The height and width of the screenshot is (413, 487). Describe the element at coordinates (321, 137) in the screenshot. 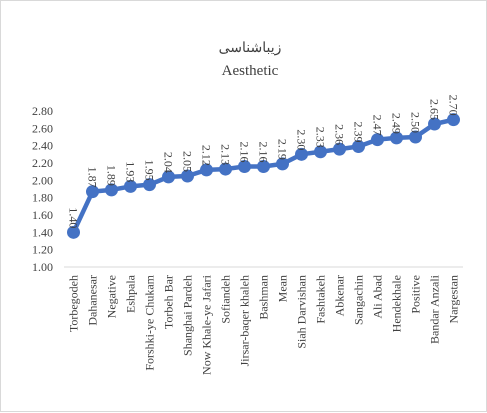

I see `data-label: 2.33` at that location.